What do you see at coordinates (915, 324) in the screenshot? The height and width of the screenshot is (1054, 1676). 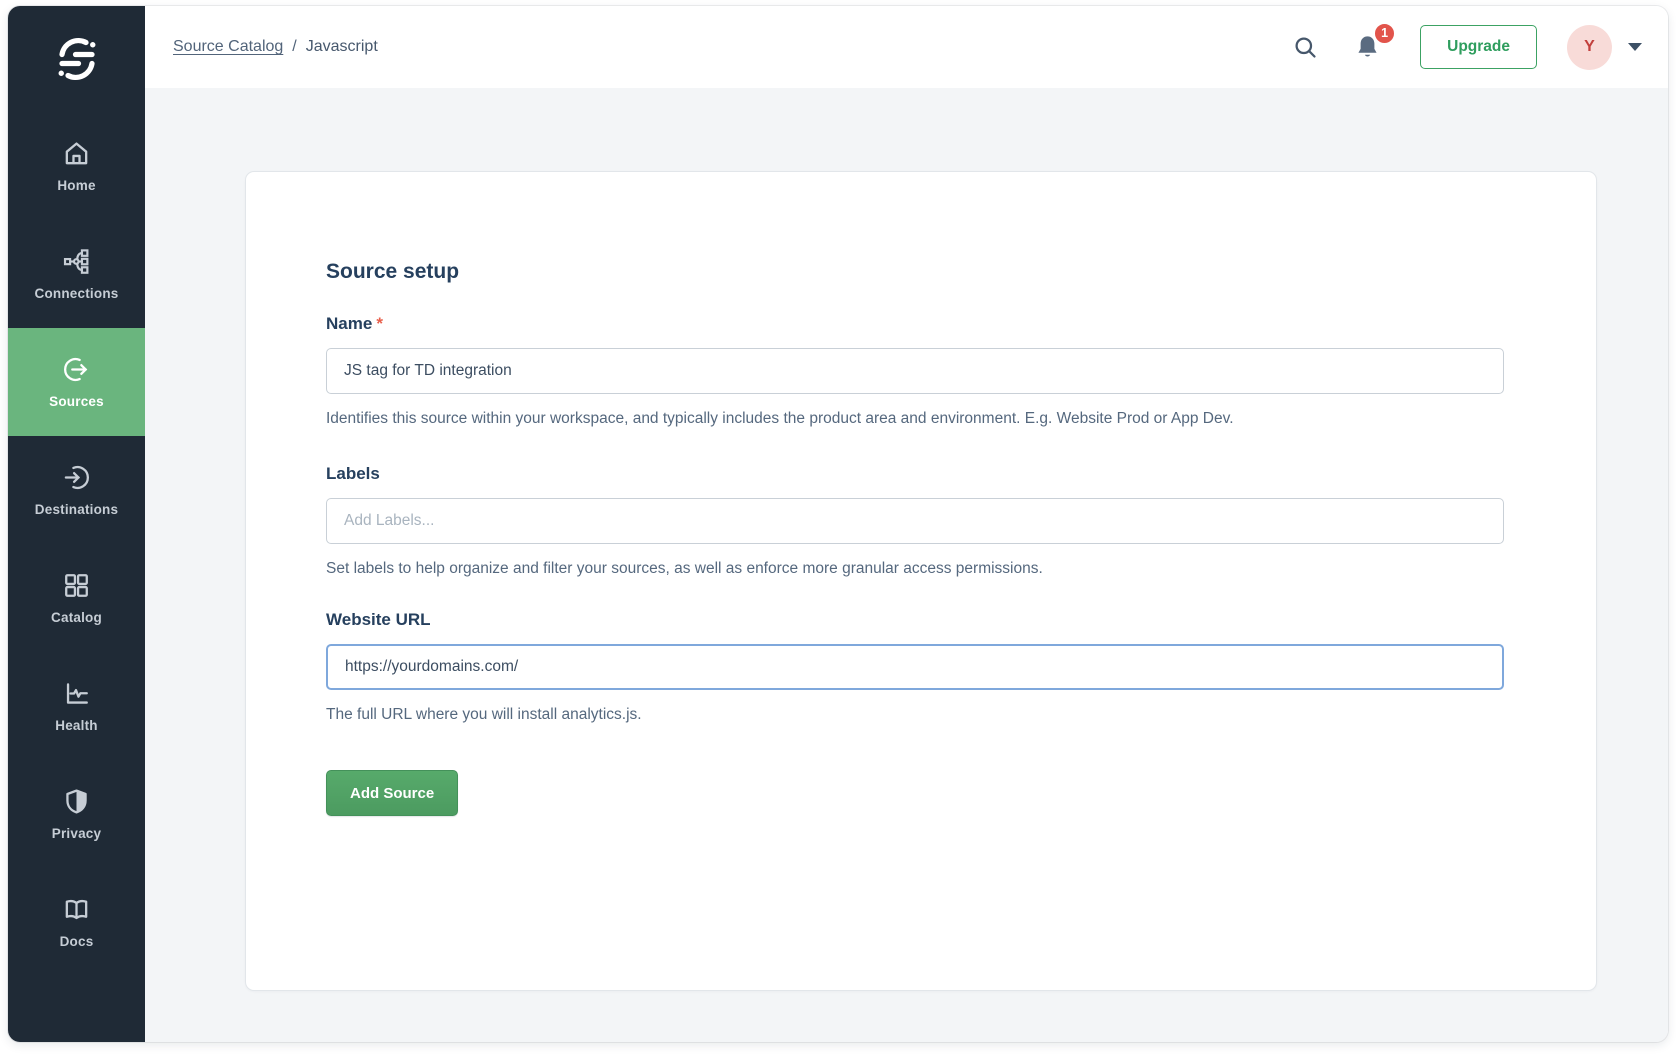 I see `name-field-label: Name *` at bounding box center [915, 324].